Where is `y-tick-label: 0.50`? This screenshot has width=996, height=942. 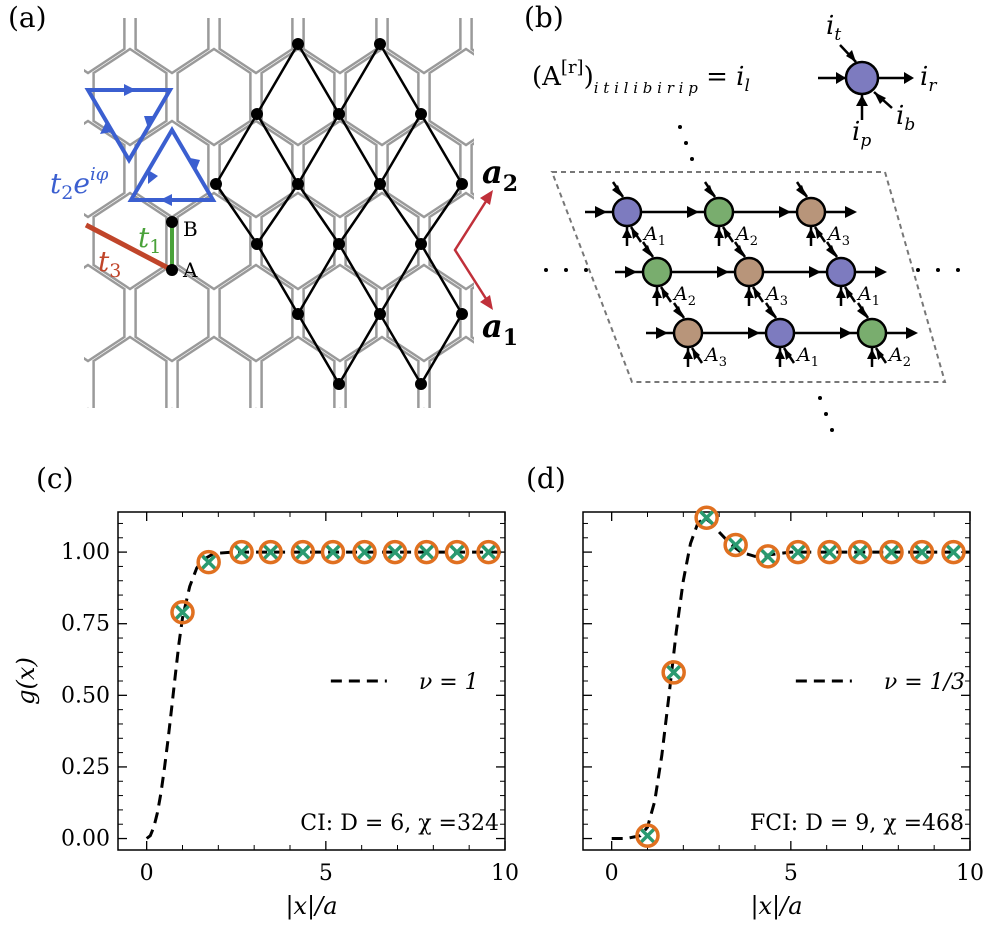 y-tick-label: 0.50 is located at coordinates (85, 695).